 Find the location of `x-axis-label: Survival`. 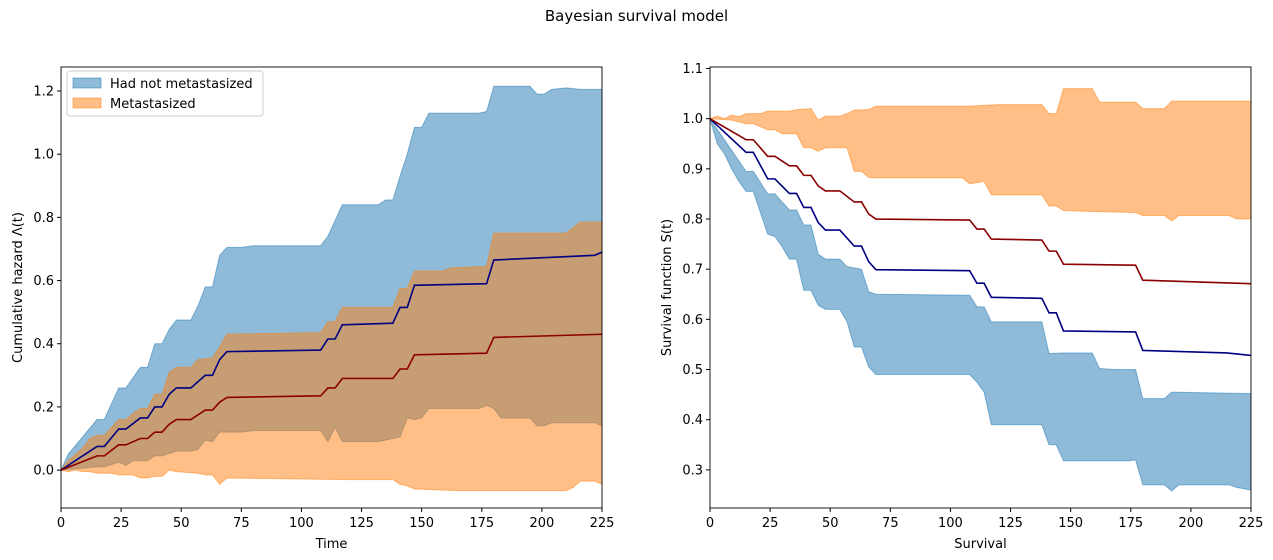

x-axis-label: Survival is located at coordinates (980, 544).